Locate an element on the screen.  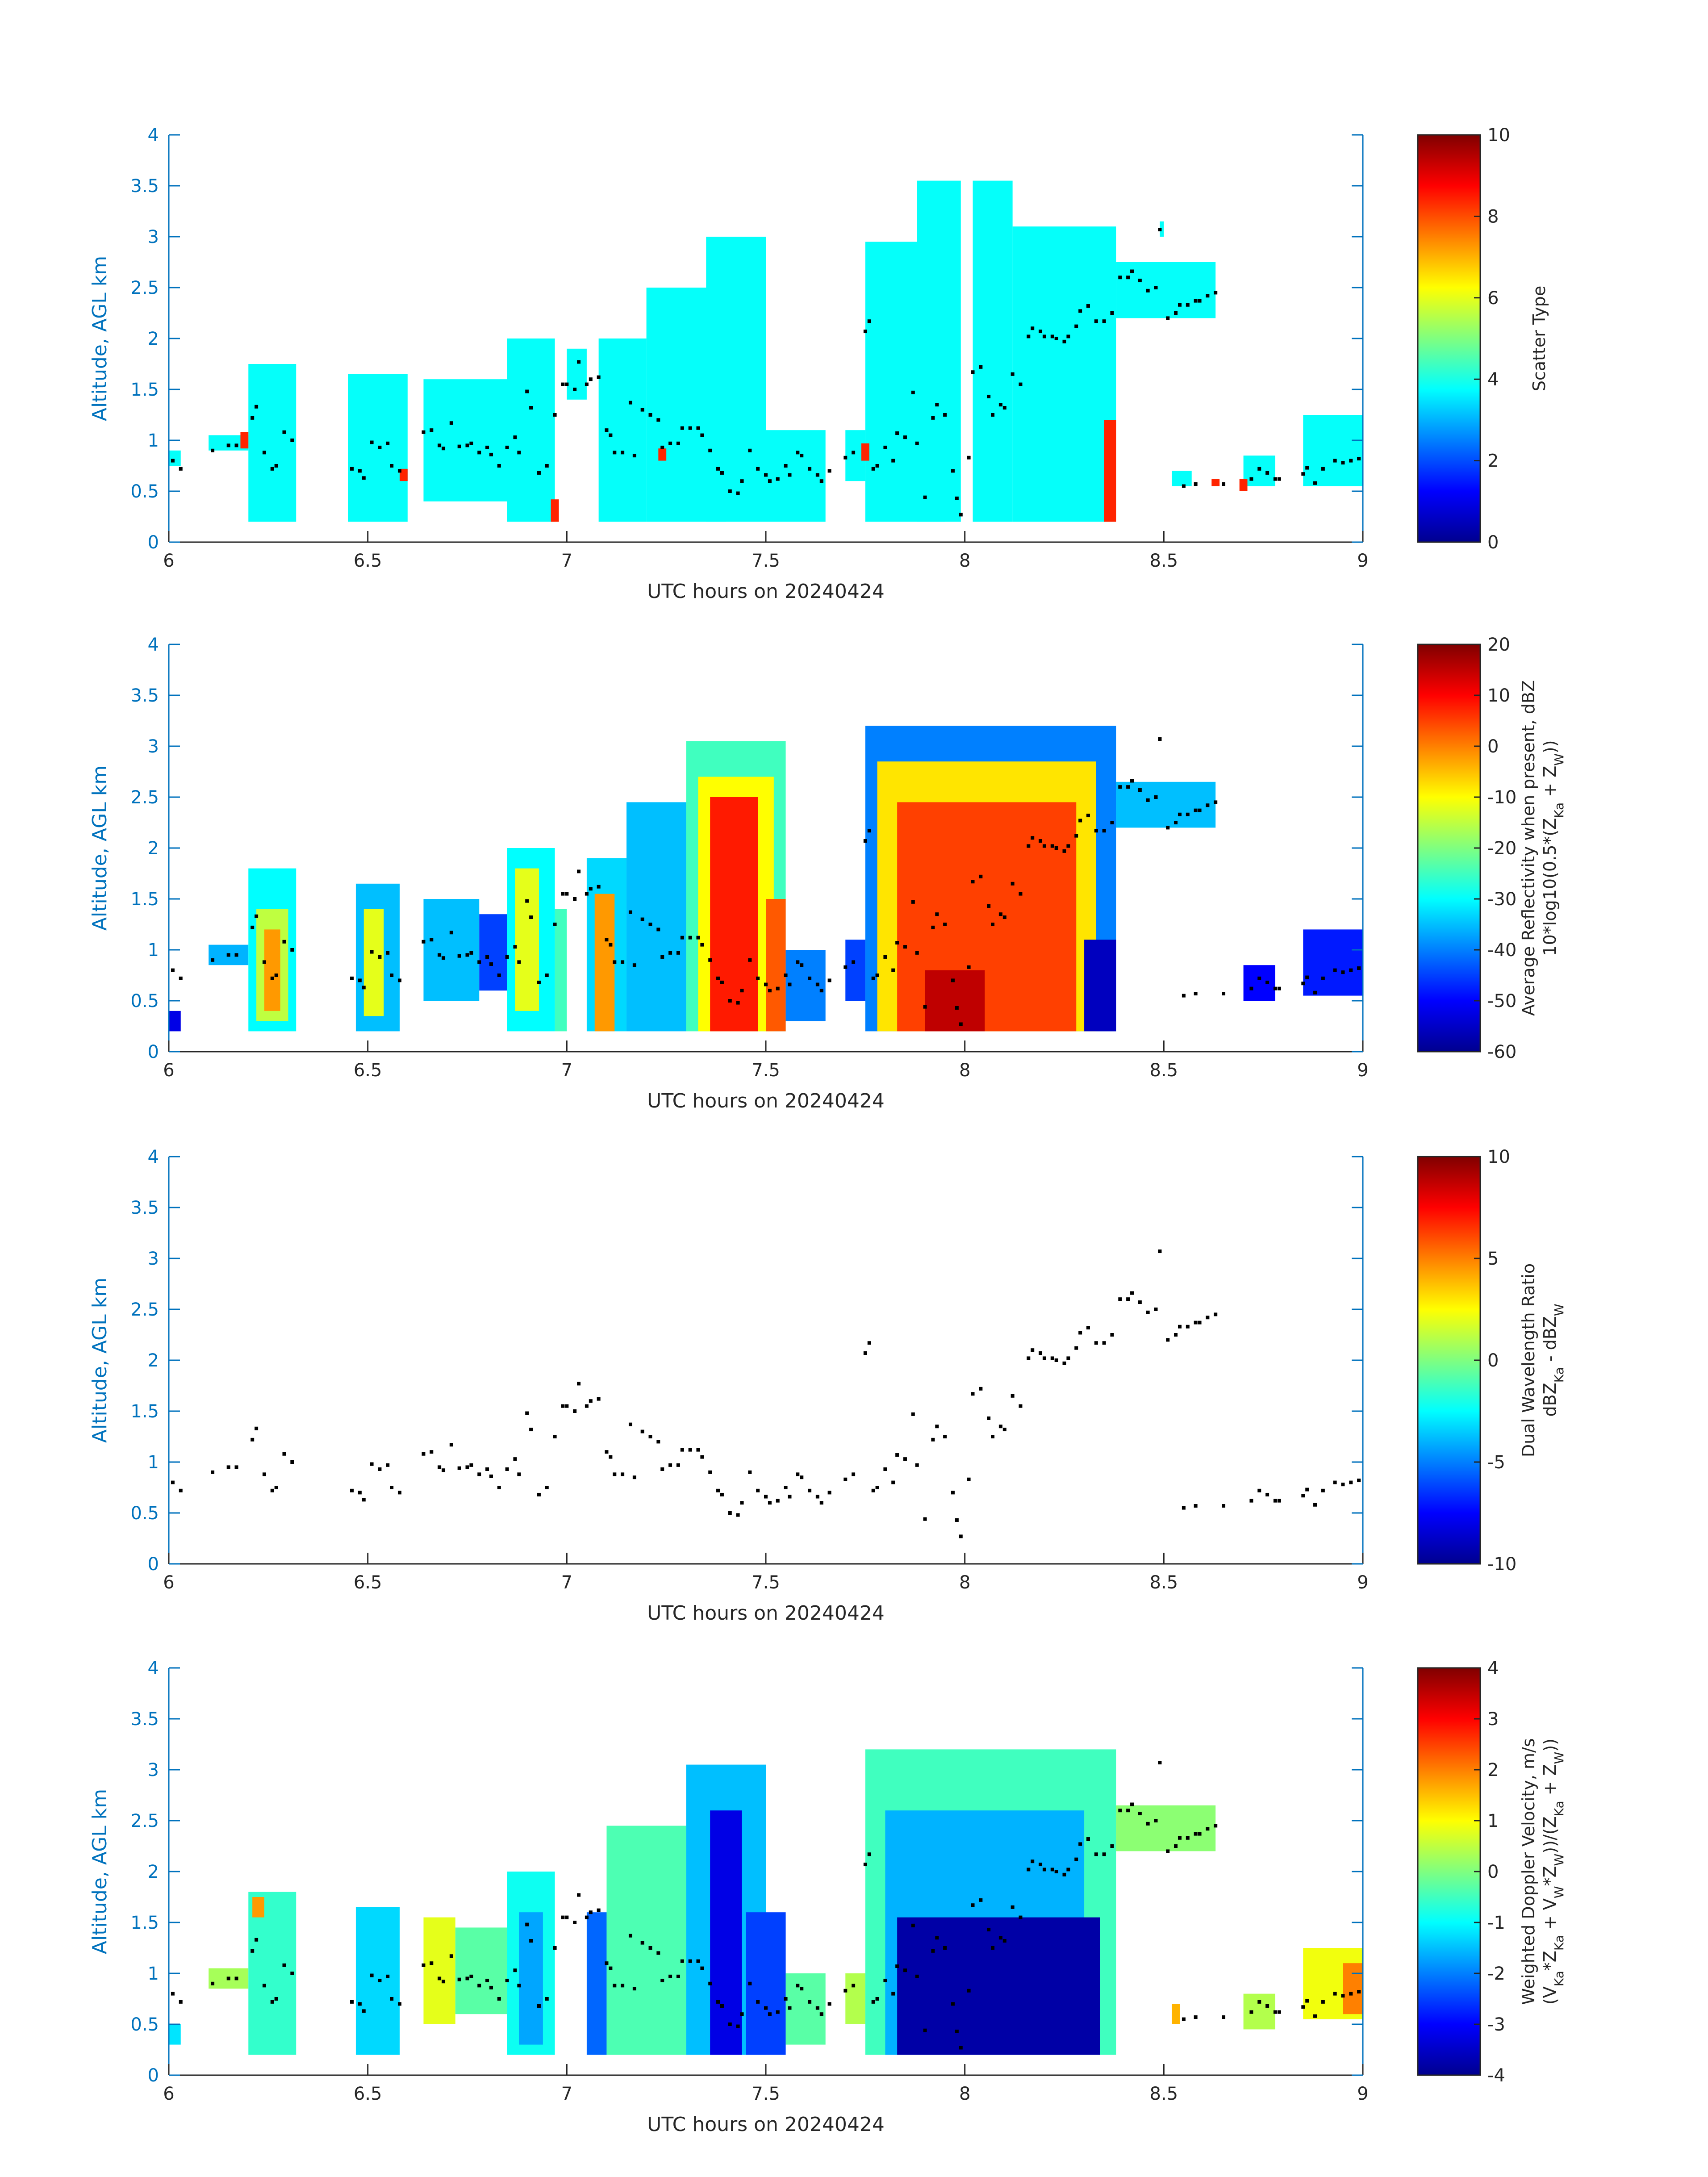
colorbar-label-segment: W is located at coordinates (1559, 1860).